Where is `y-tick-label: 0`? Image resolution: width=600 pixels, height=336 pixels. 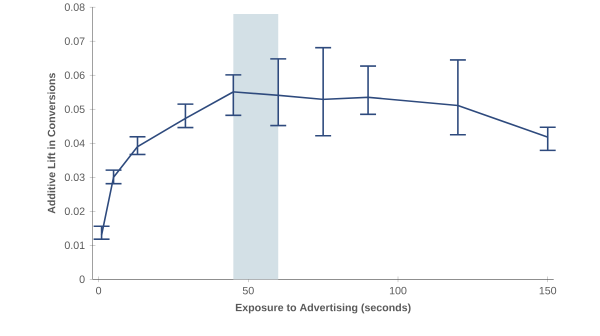 y-tick-label: 0 is located at coordinates (82, 280).